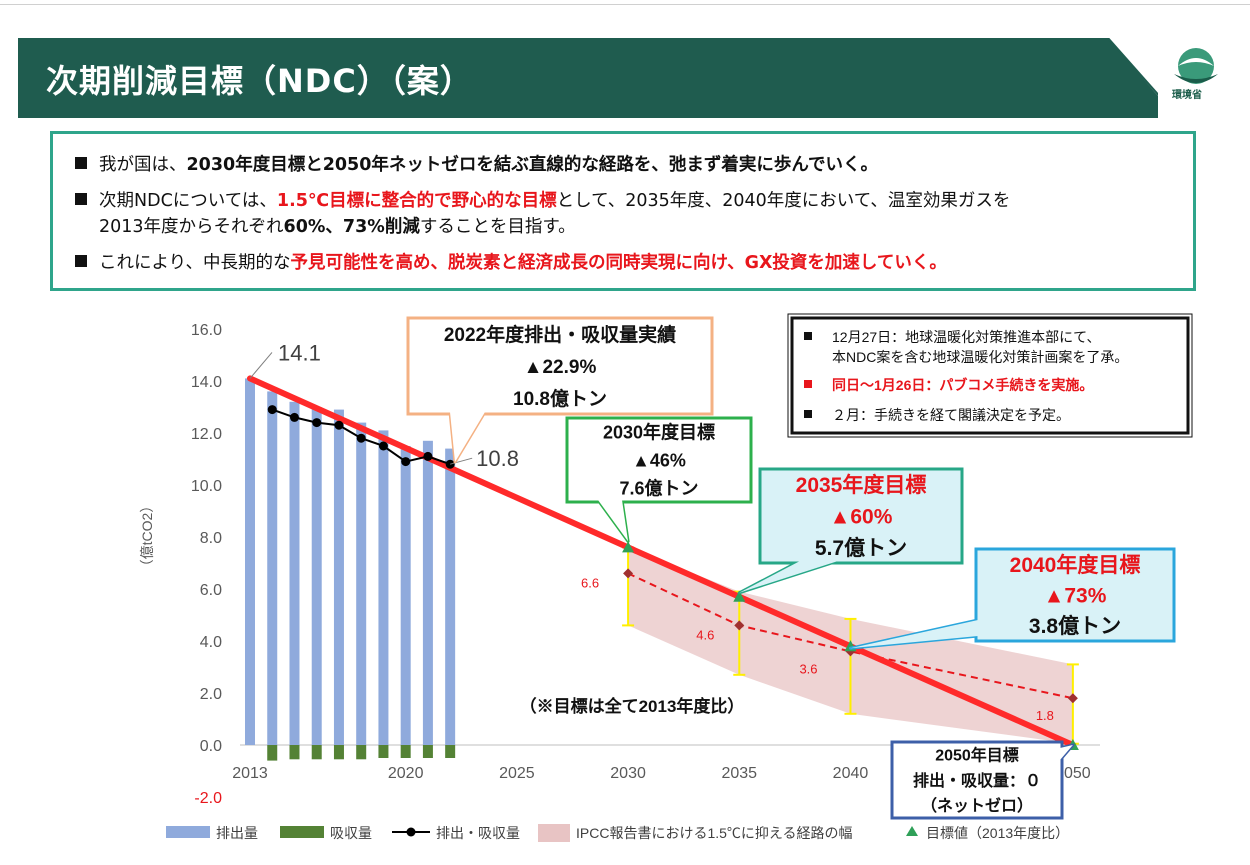 The height and width of the screenshot is (865, 1250). I want to click on y-axis-label: （億tCO2）, so click(147, 536).